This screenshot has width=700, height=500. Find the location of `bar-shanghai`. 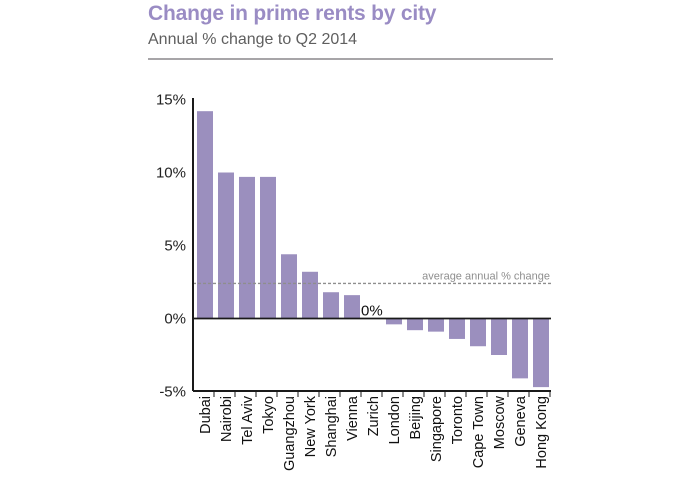

bar-shanghai is located at coordinates (331, 305).